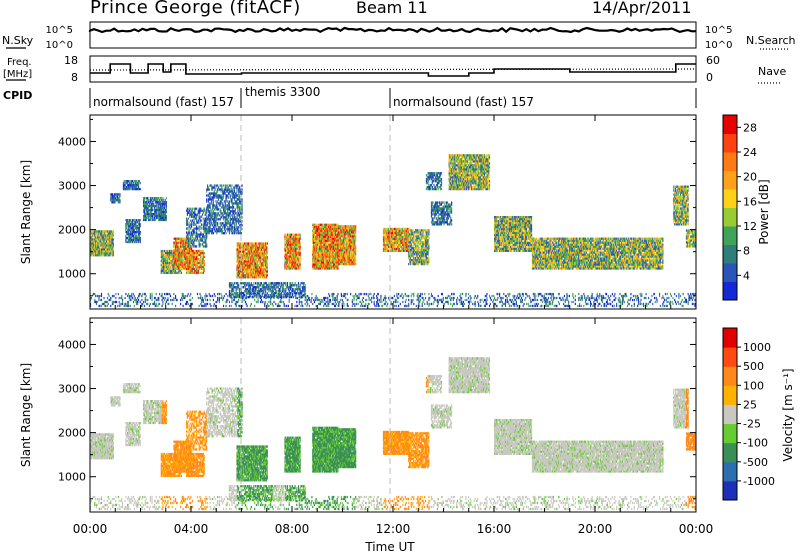 The width and height of the screenshot is (800, 554). Describe the element at coordinates (772, 71) in the screenshot. I see `nave-label: Nave` at that location.